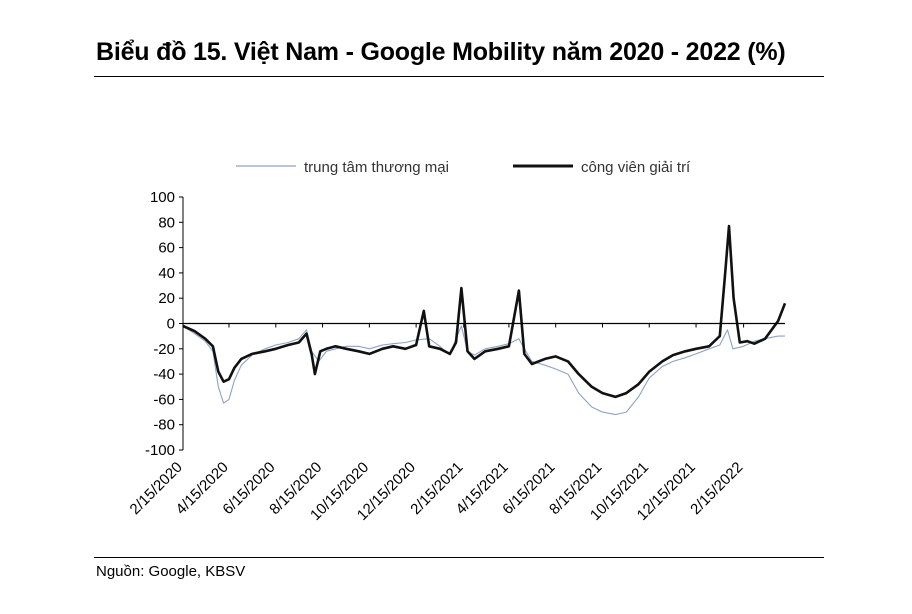 This screenshot has width=912, height=614. I want to click on y-tick-label: -60, so click(164, 399).